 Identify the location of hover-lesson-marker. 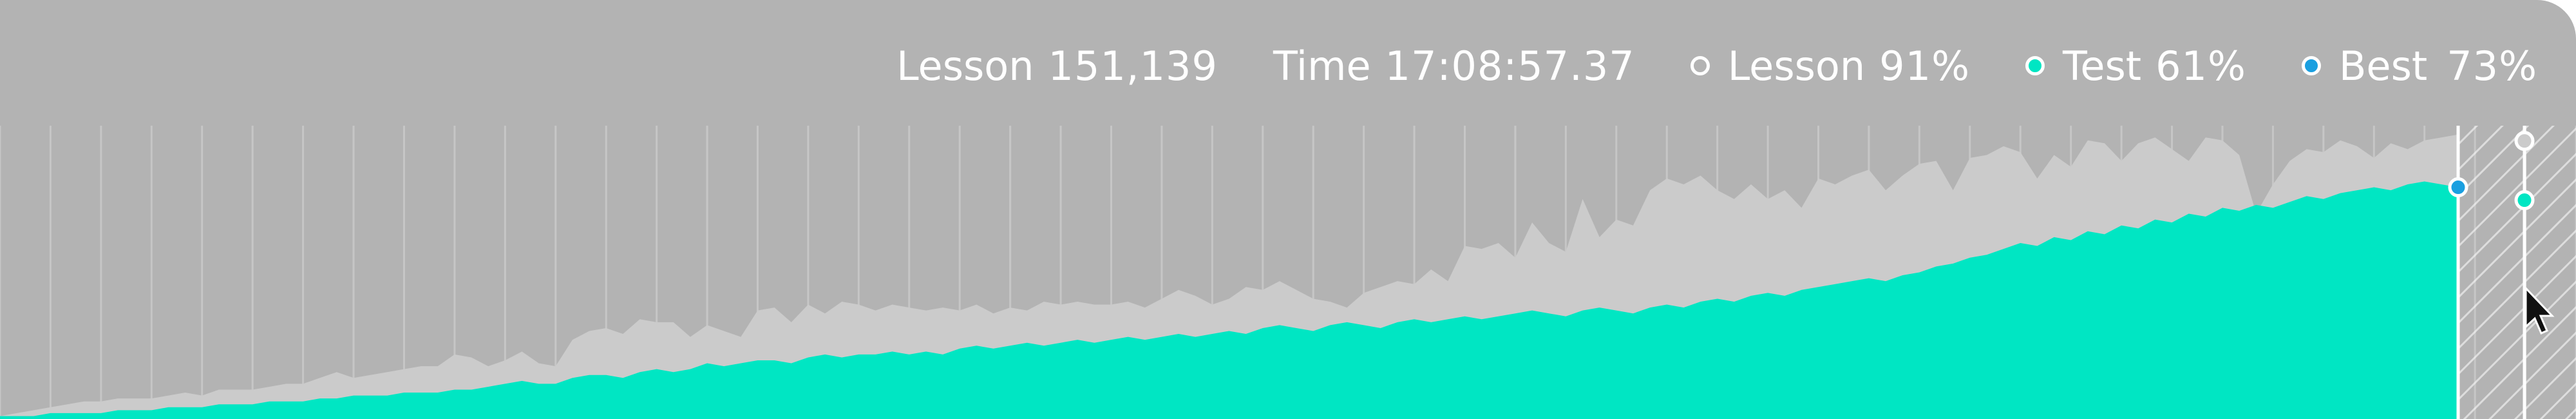
(2524, 141).